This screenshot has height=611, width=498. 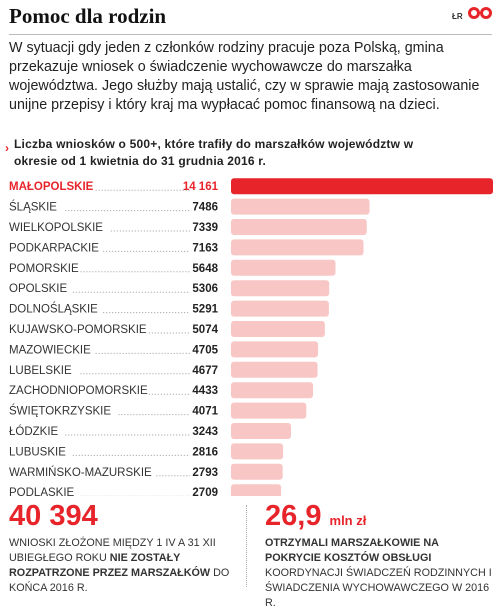 I want to click on value-label: 7486, so click(x=205, y=208).